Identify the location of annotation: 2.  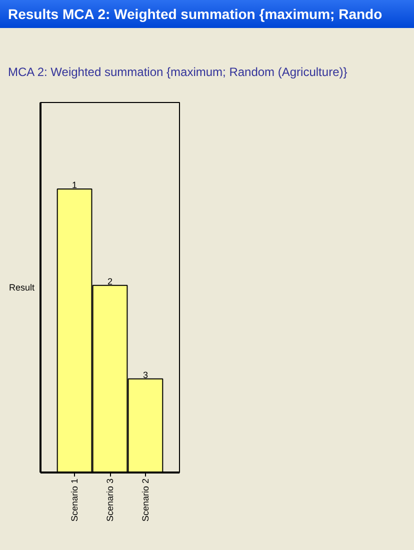
(110, 281).